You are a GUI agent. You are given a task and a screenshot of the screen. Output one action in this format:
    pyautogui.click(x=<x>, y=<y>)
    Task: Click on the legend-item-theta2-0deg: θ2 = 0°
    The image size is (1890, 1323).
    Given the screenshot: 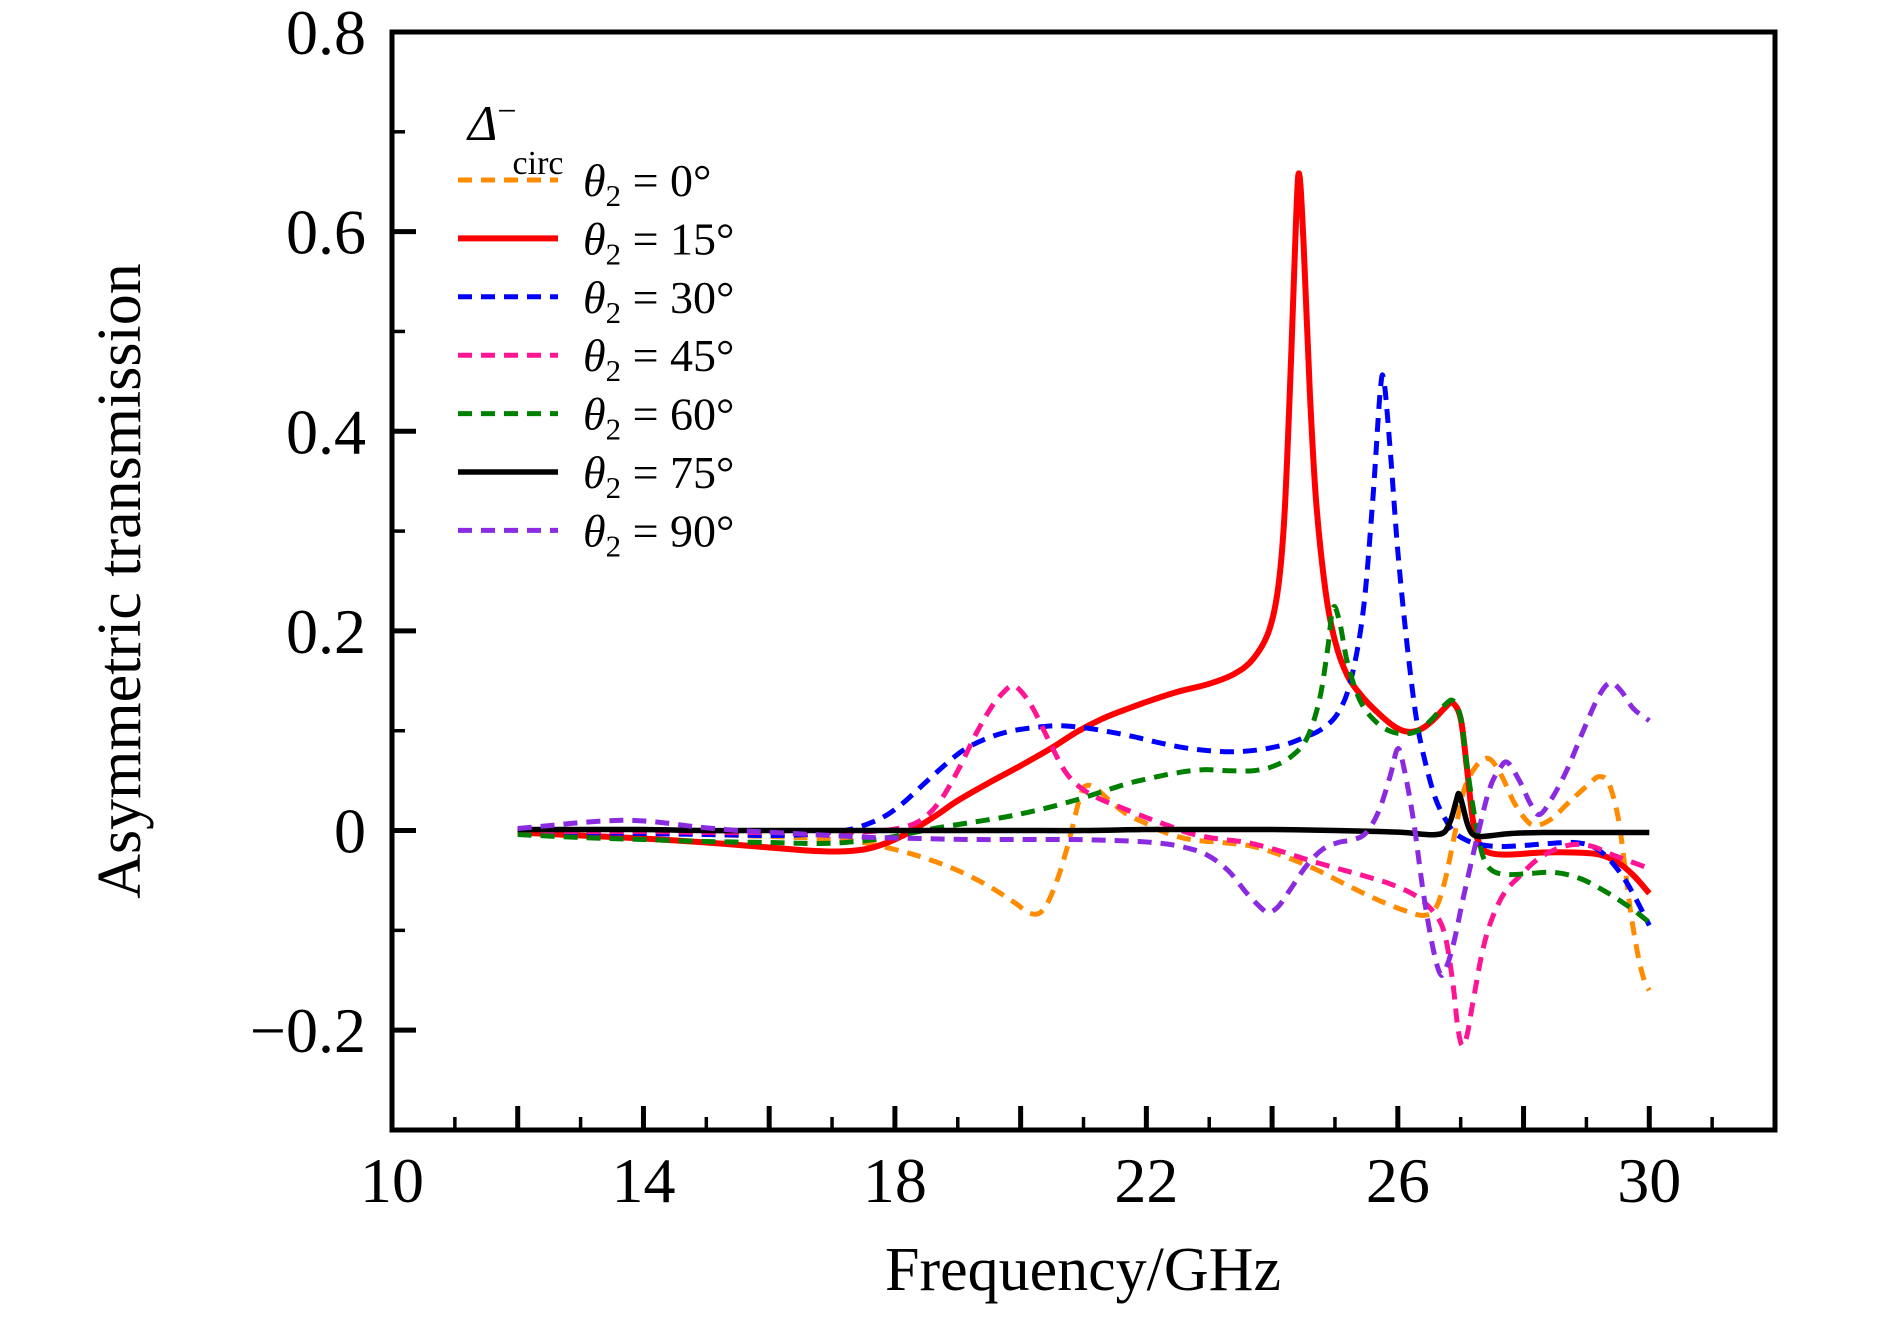 What is the action you would take?
    pyautogui.click(x=584, y=184)
    